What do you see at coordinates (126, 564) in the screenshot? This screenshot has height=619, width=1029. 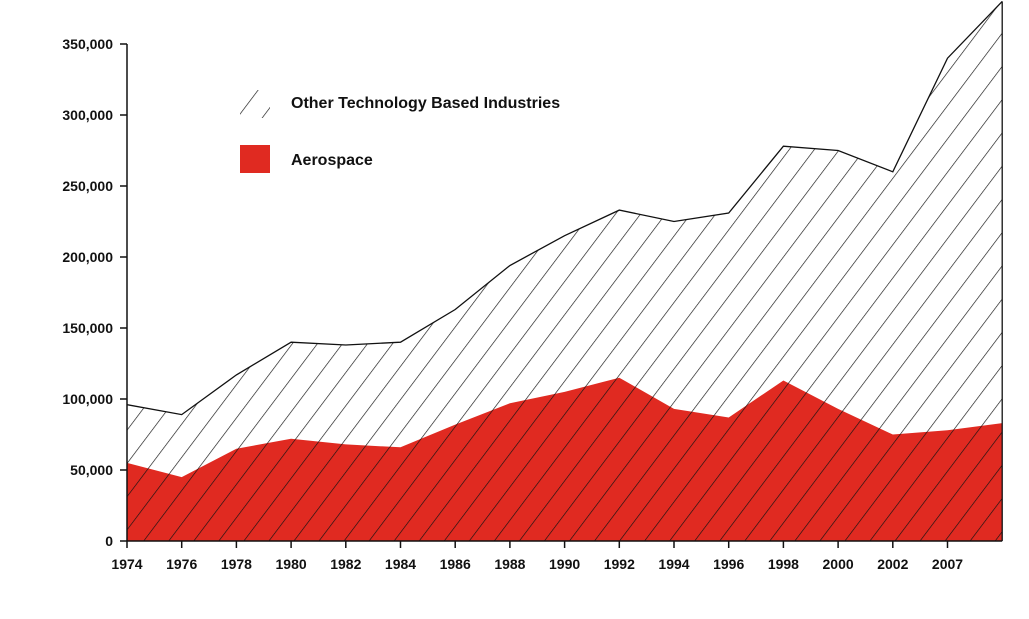 I see `x-tick-label: 1974` at bounding box center [126, 564].